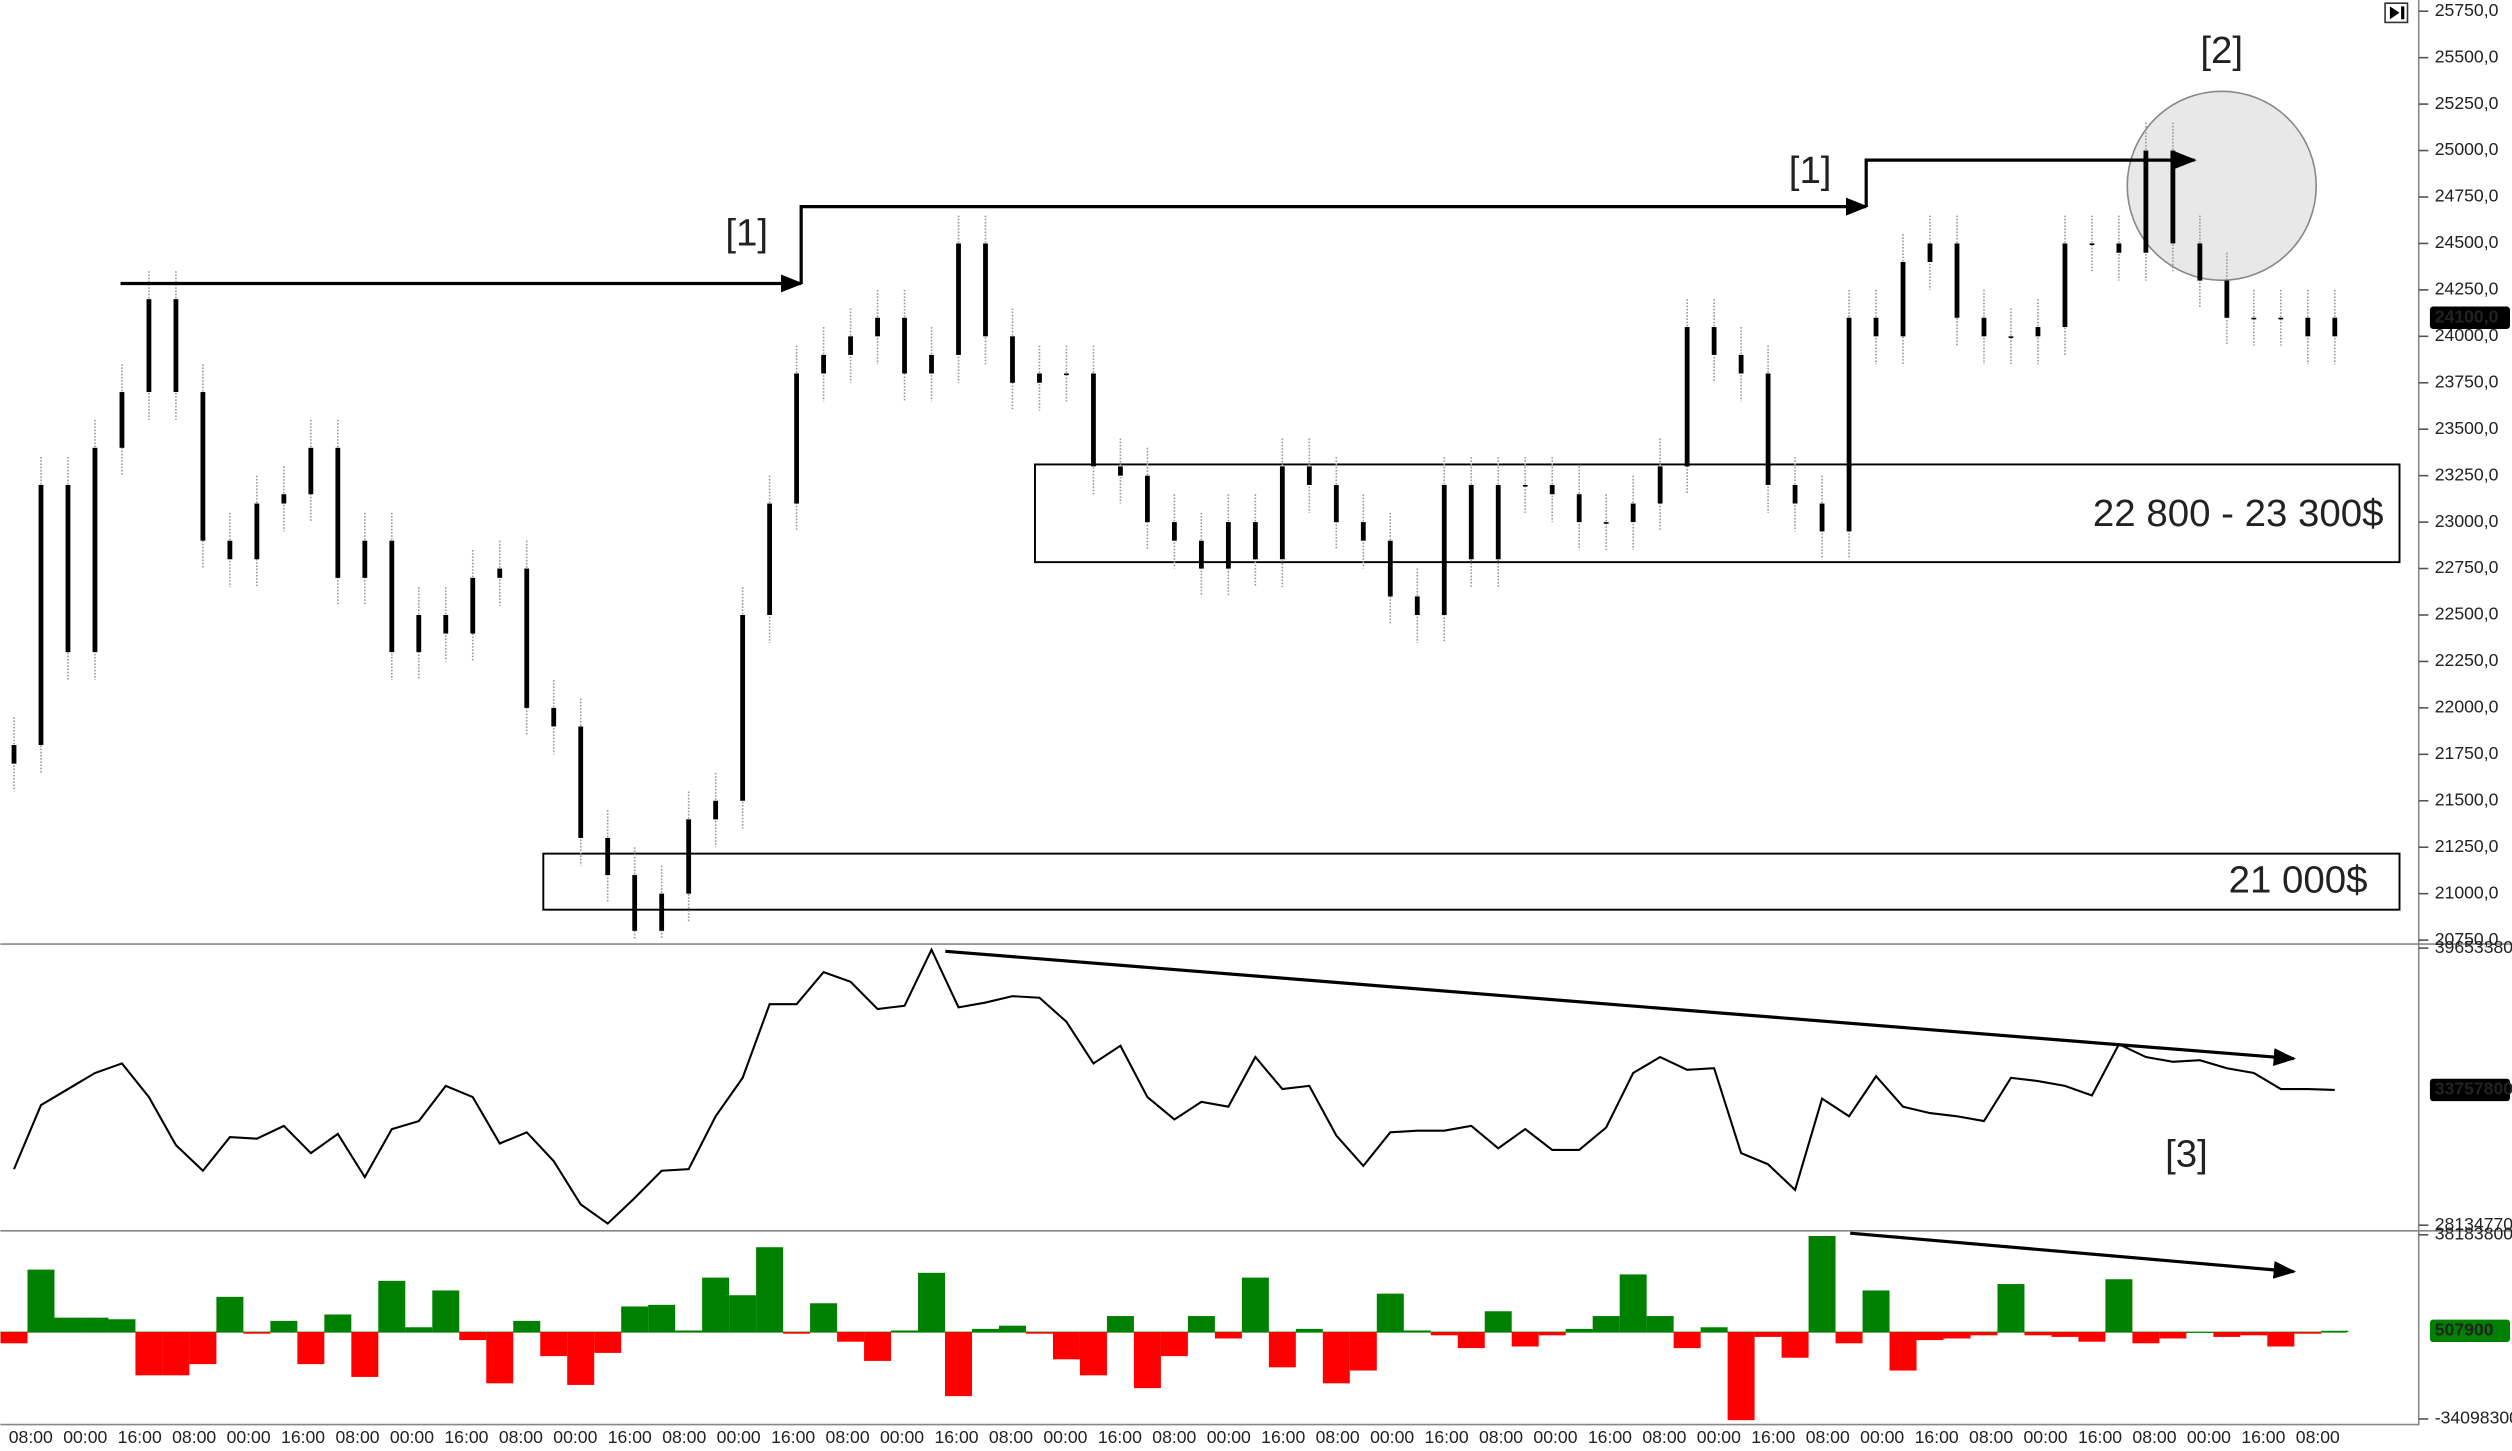  What do you see at coordinates (2467, 316) in the screenshot?
I see `last-value-label: 24100,0` at bounding box center [2467, 316].